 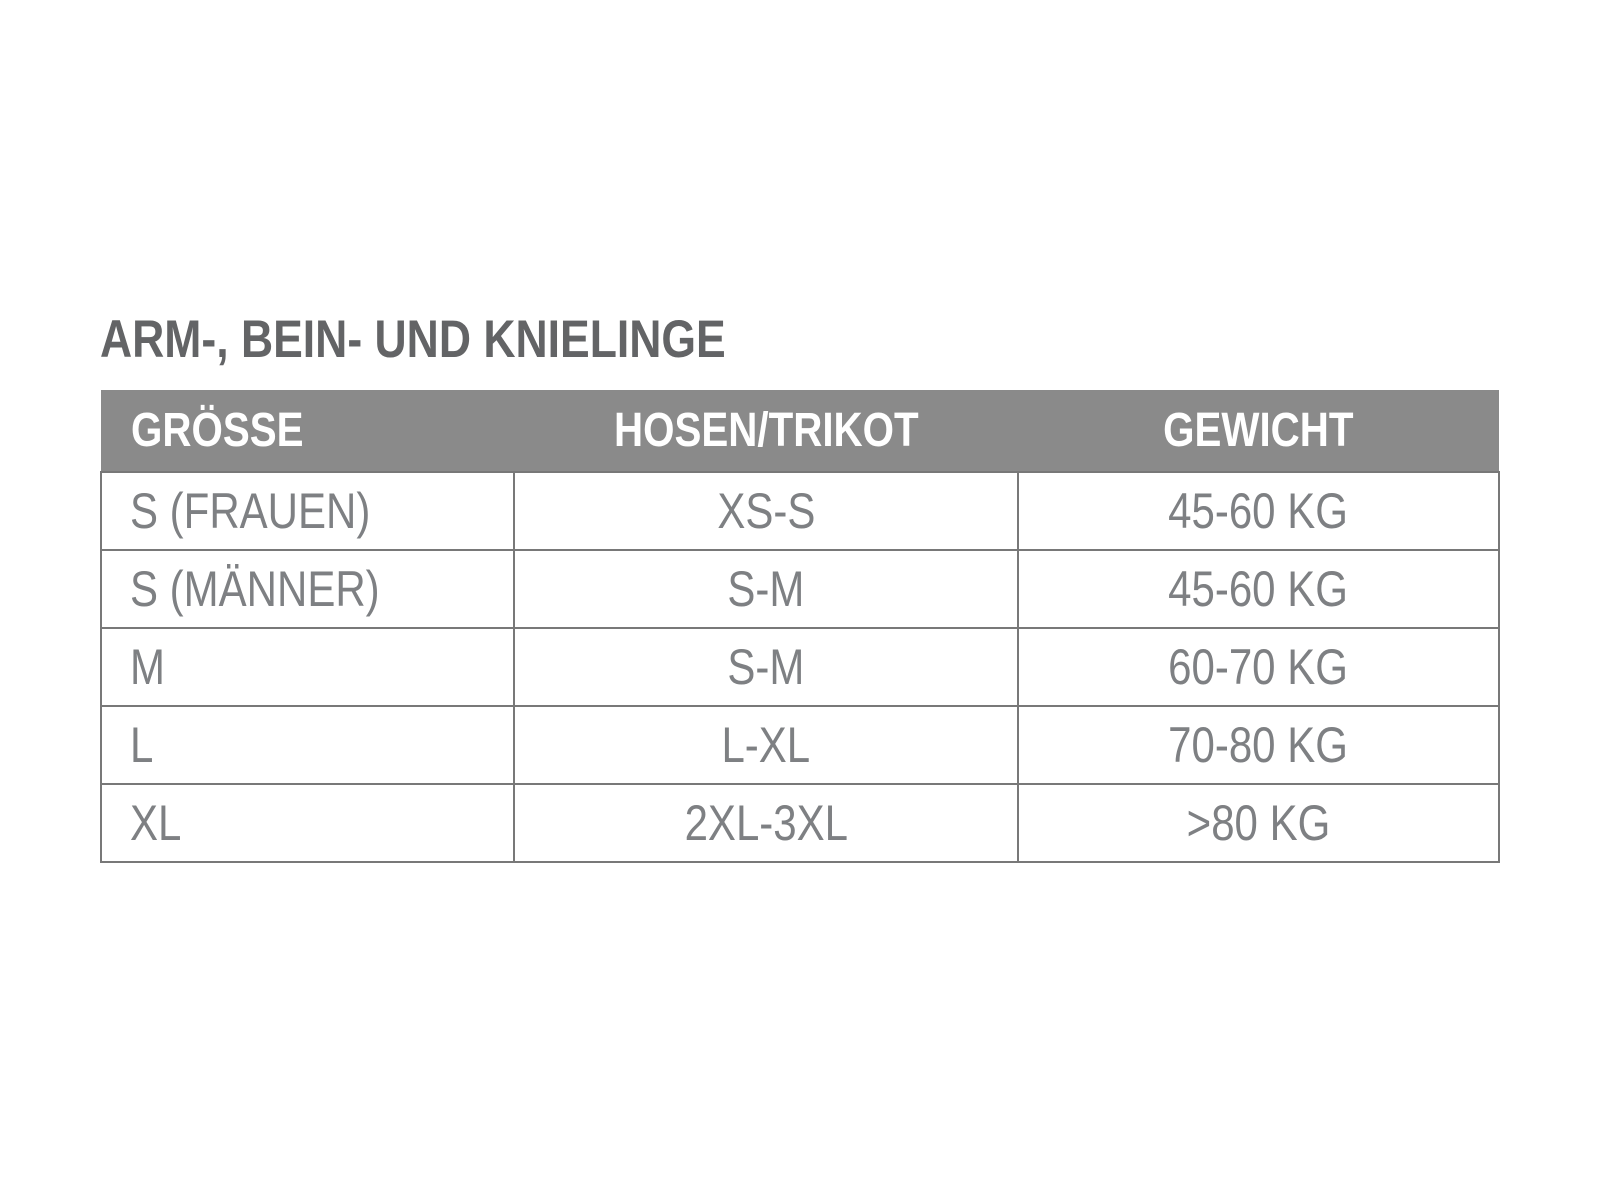 I want to click on table-row: L L-XL 70-80 KG, so click(x=800, y=745).